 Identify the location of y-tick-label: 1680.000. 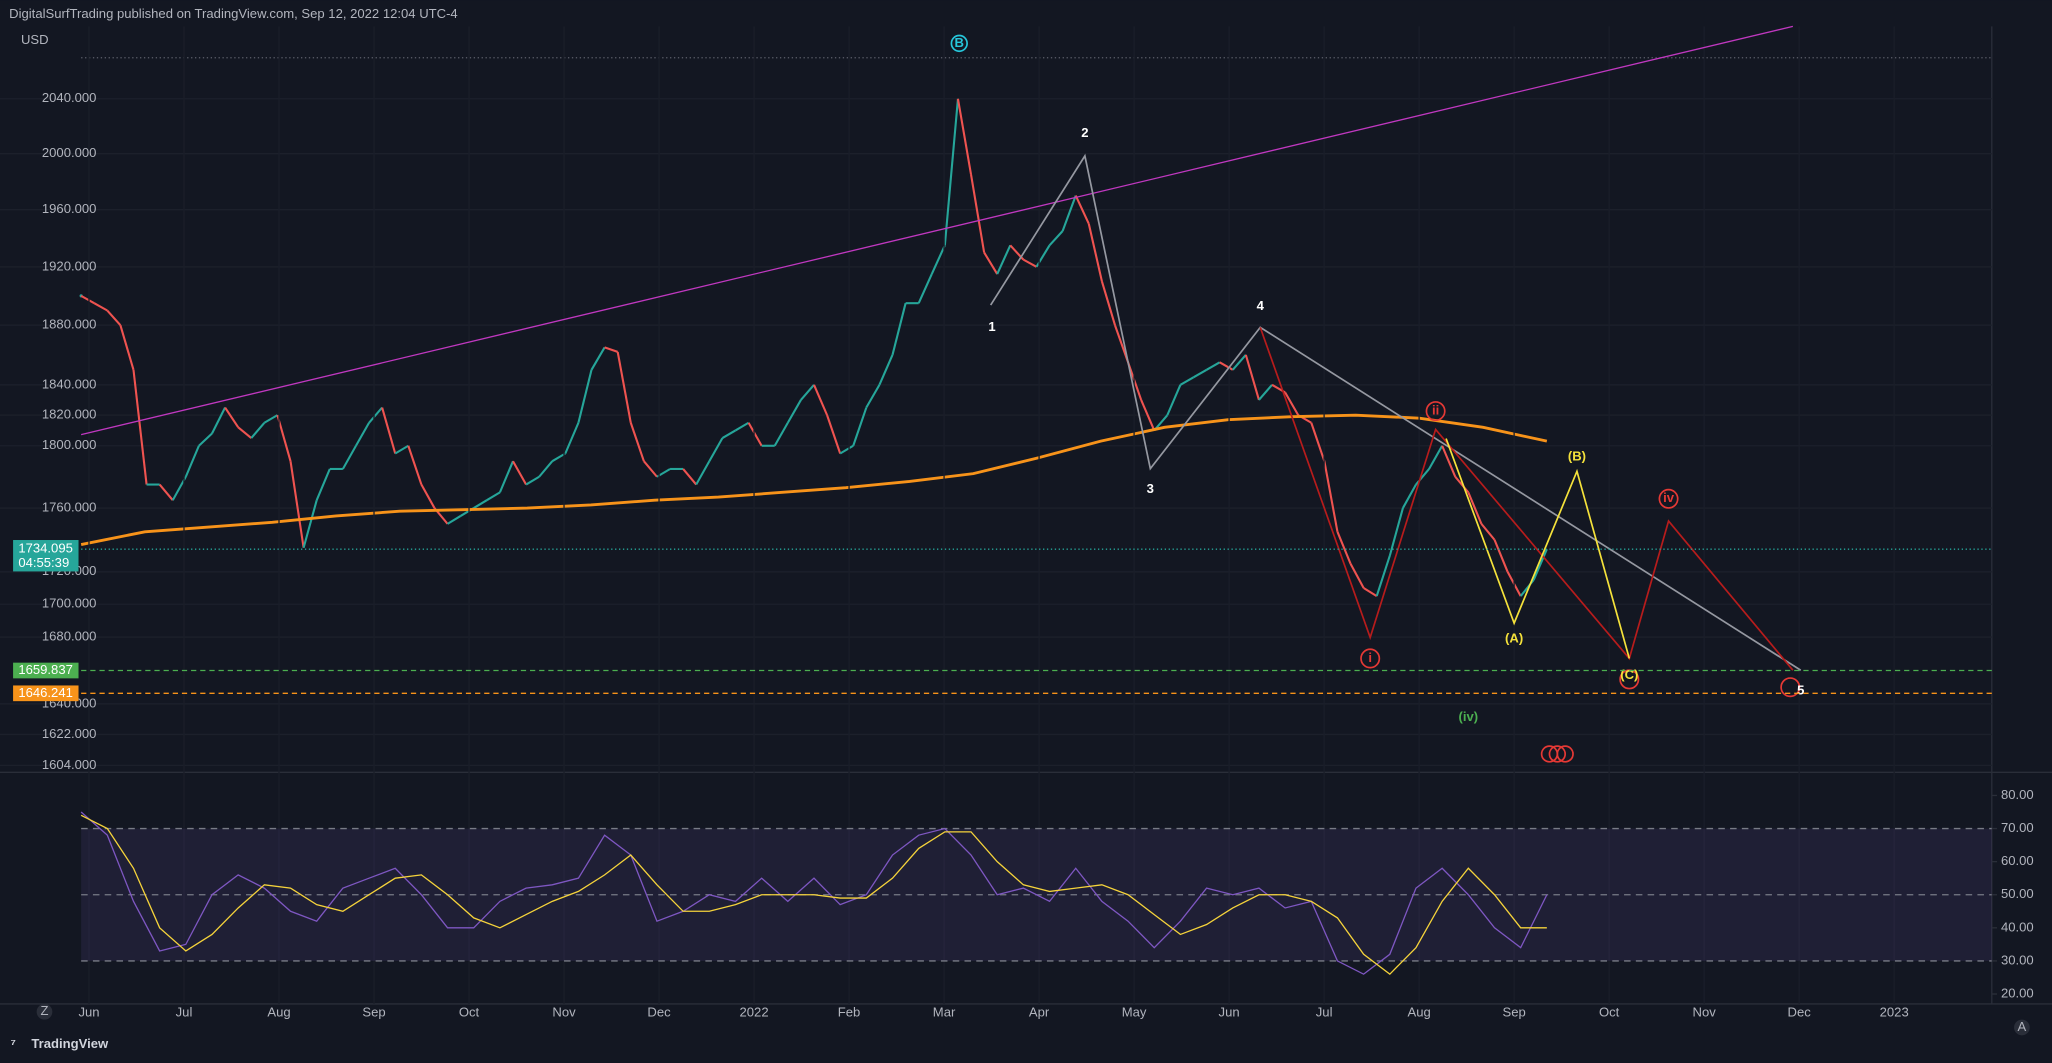
(69, 635).